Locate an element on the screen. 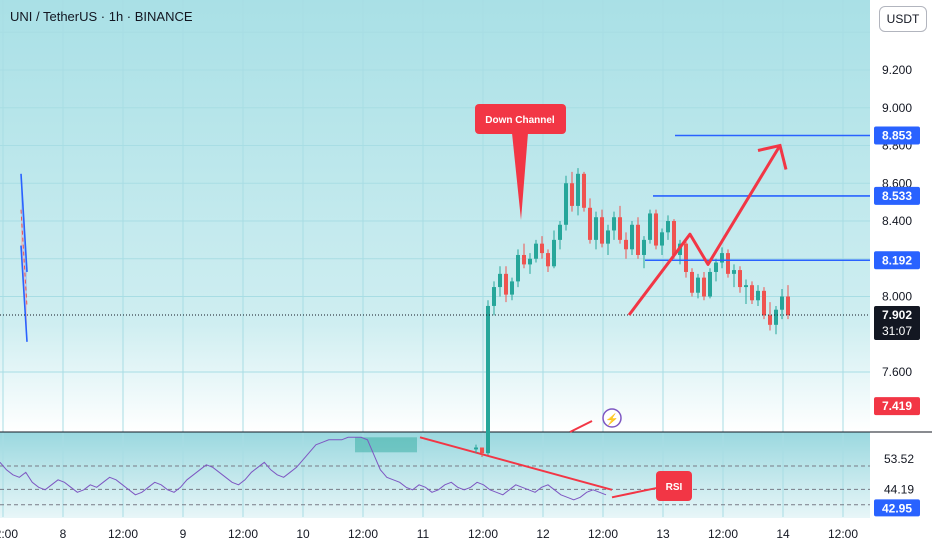 This screenshot has height=555, width=932. x-tick-label: 9 is located at coordinates (183, 534).